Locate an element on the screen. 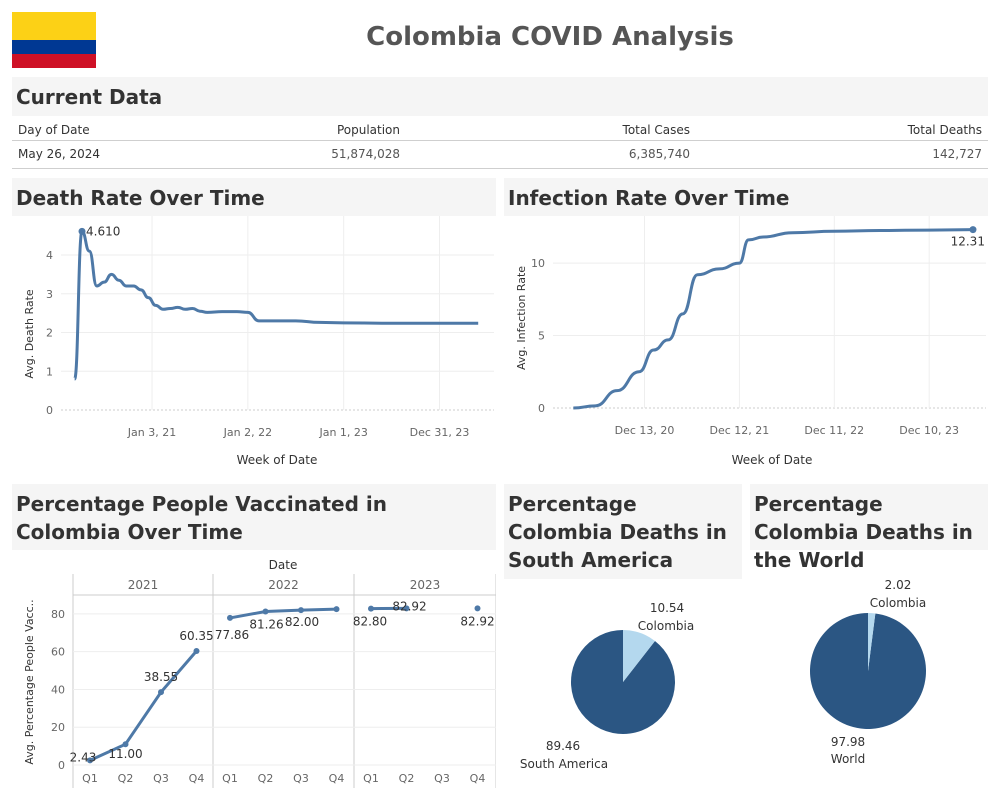 This screenshot has width=999, height=799. vaccinated-value-label: 11.00 is located at coordinates (125, 754).